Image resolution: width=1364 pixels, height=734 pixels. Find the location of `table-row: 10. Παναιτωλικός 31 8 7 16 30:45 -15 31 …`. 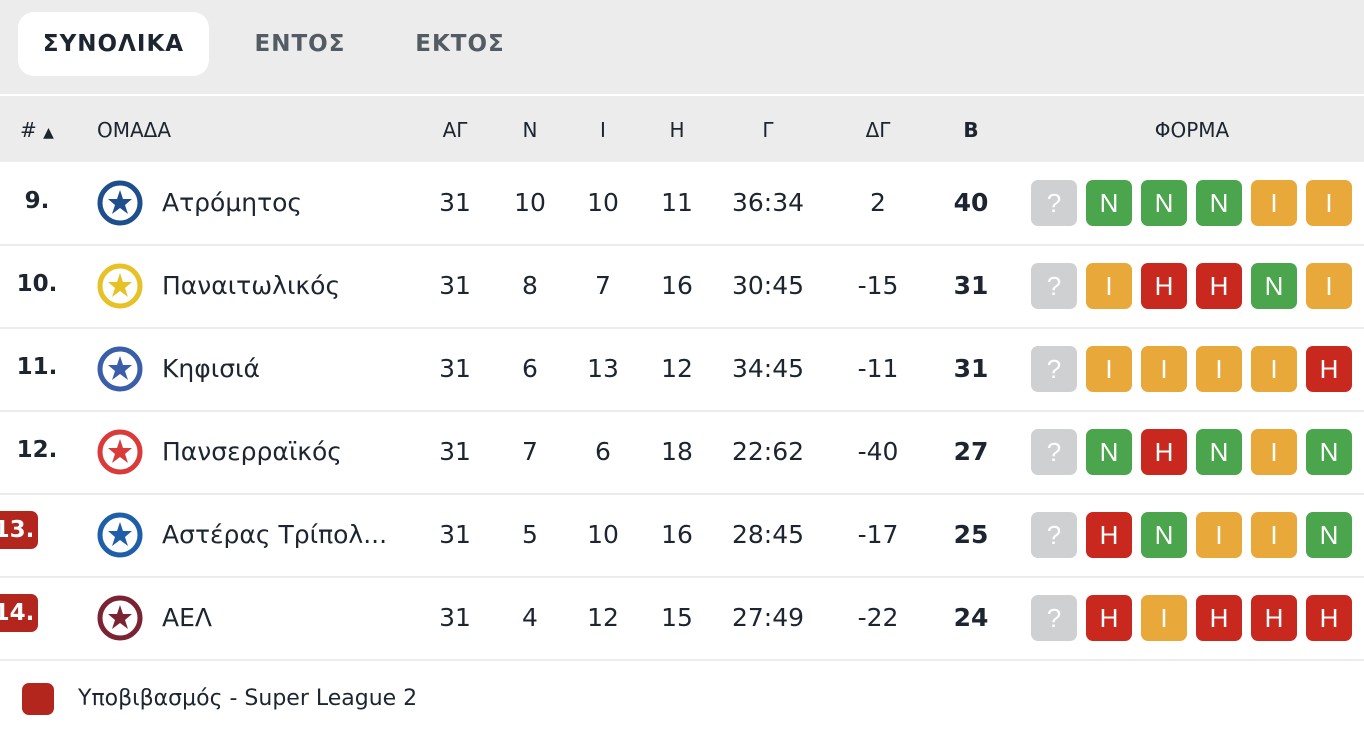

table-row: 10. Παναιτωλικός 31 8 7 16 30:45 -15 31 … is located at coordinates (682, 287).